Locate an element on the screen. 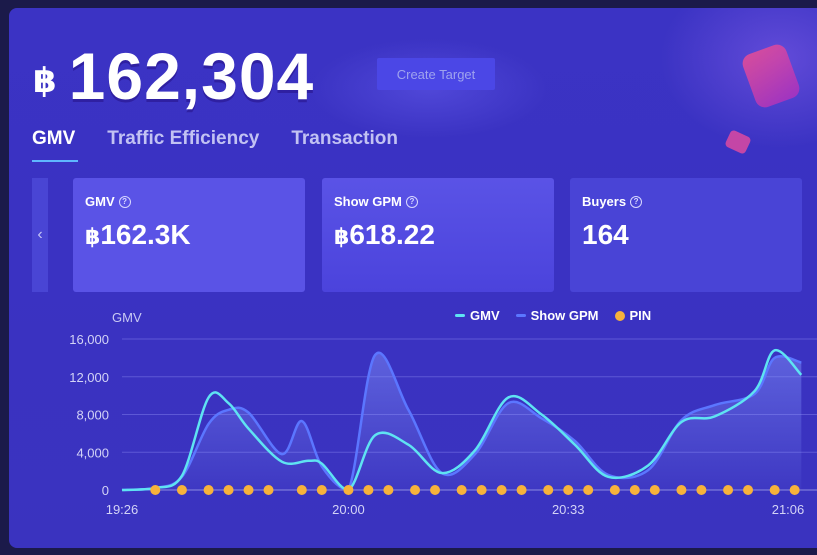  hero-currency: ฿ is located at coordinates (45, 81).